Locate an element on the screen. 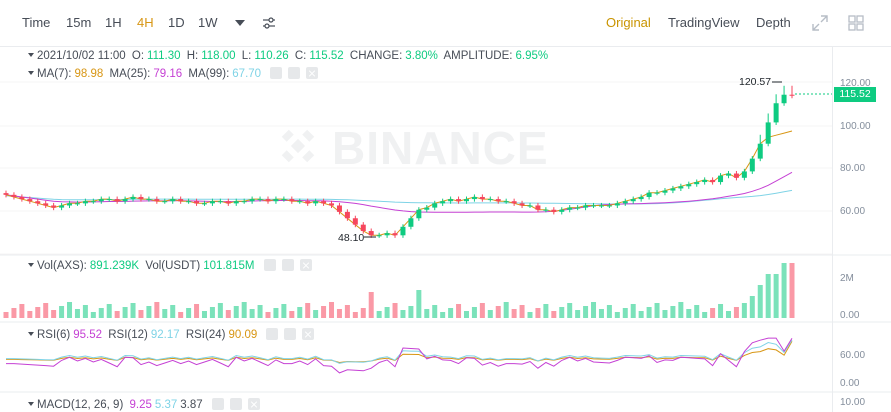 Image resolution: width=891 pixels, height=412 pixels. interval-1h: 1H is located at coordinates (113, 22).